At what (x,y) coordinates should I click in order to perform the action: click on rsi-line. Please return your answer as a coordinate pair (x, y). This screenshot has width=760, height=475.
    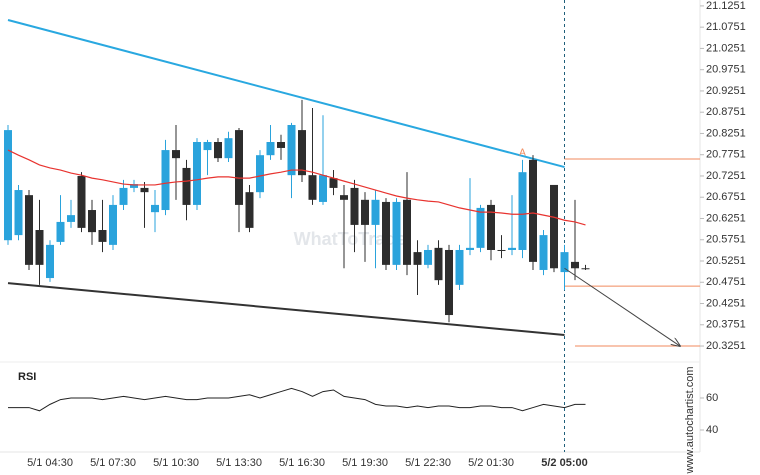
    Looking at the image, I should click on (297, 399).